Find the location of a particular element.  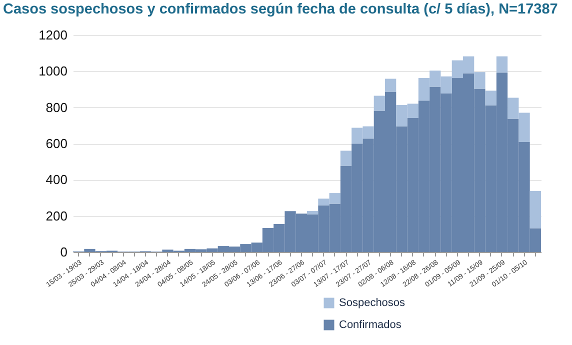

legend-label: Sospechosos is located at coordinates (372, 303).